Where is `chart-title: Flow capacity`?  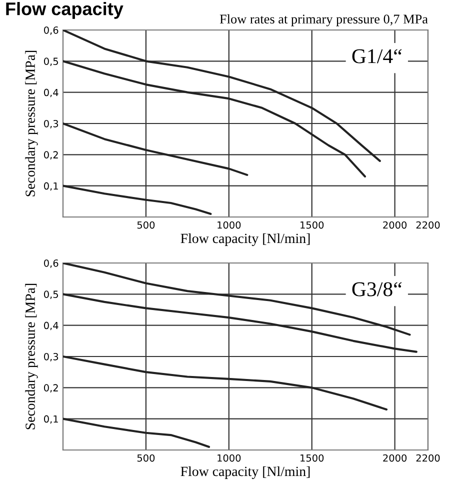 chart-title: Flow capacity is located at coordinates (65, 10).